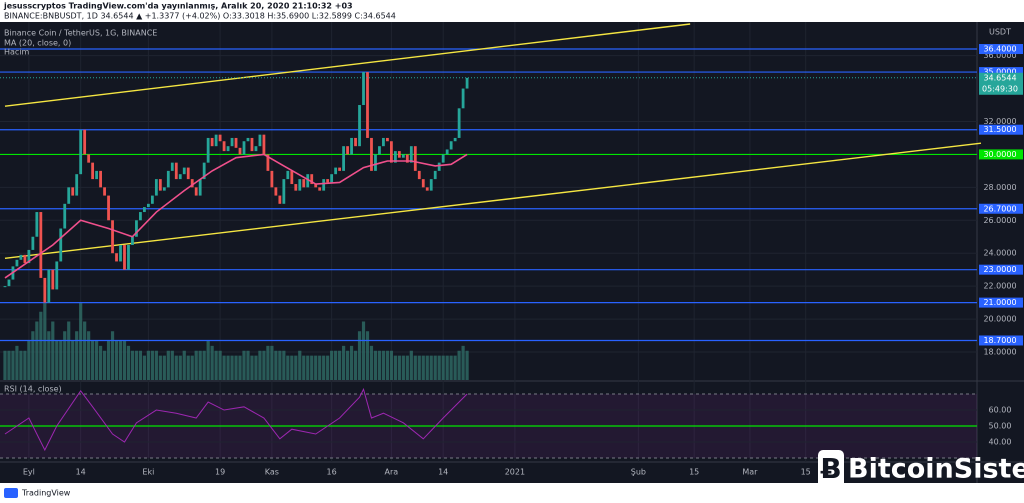 The height and width of the screenshot is (503, 1024). I want to click on last-price-badge, so click(1001, 83).